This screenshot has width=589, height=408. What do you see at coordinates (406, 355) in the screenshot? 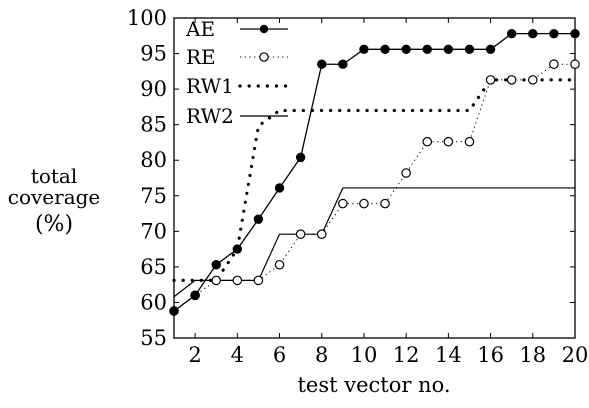
I see `x-tick-label: 12` at bounding box center [406, 355].